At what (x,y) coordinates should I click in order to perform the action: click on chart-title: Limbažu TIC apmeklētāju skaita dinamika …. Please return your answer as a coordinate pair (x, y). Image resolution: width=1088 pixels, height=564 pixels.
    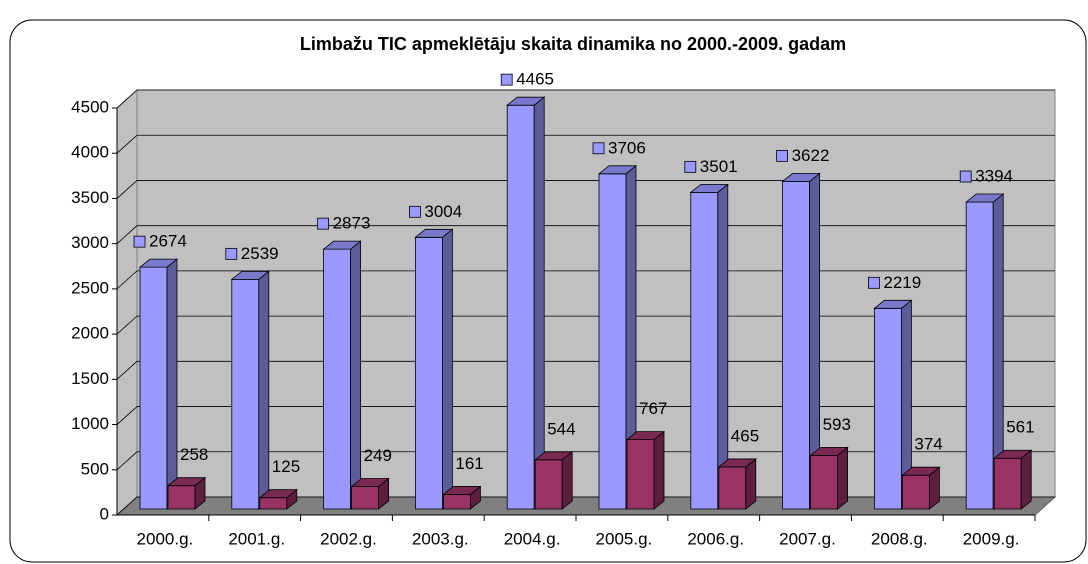
    Looking at the image, I should click on (573, 44).